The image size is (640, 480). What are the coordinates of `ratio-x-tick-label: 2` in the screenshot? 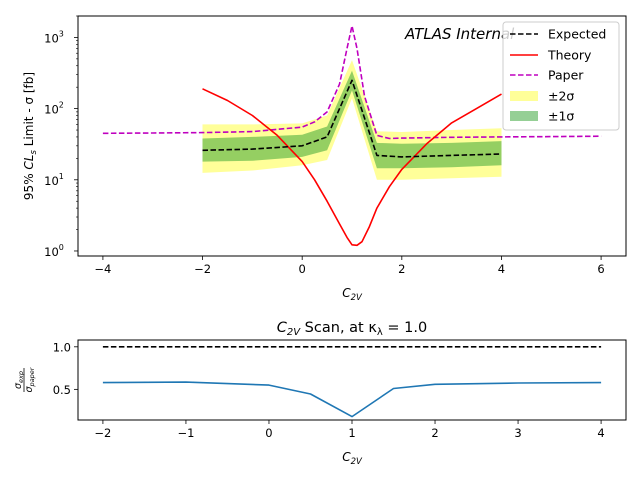 It's located at (434, 433).